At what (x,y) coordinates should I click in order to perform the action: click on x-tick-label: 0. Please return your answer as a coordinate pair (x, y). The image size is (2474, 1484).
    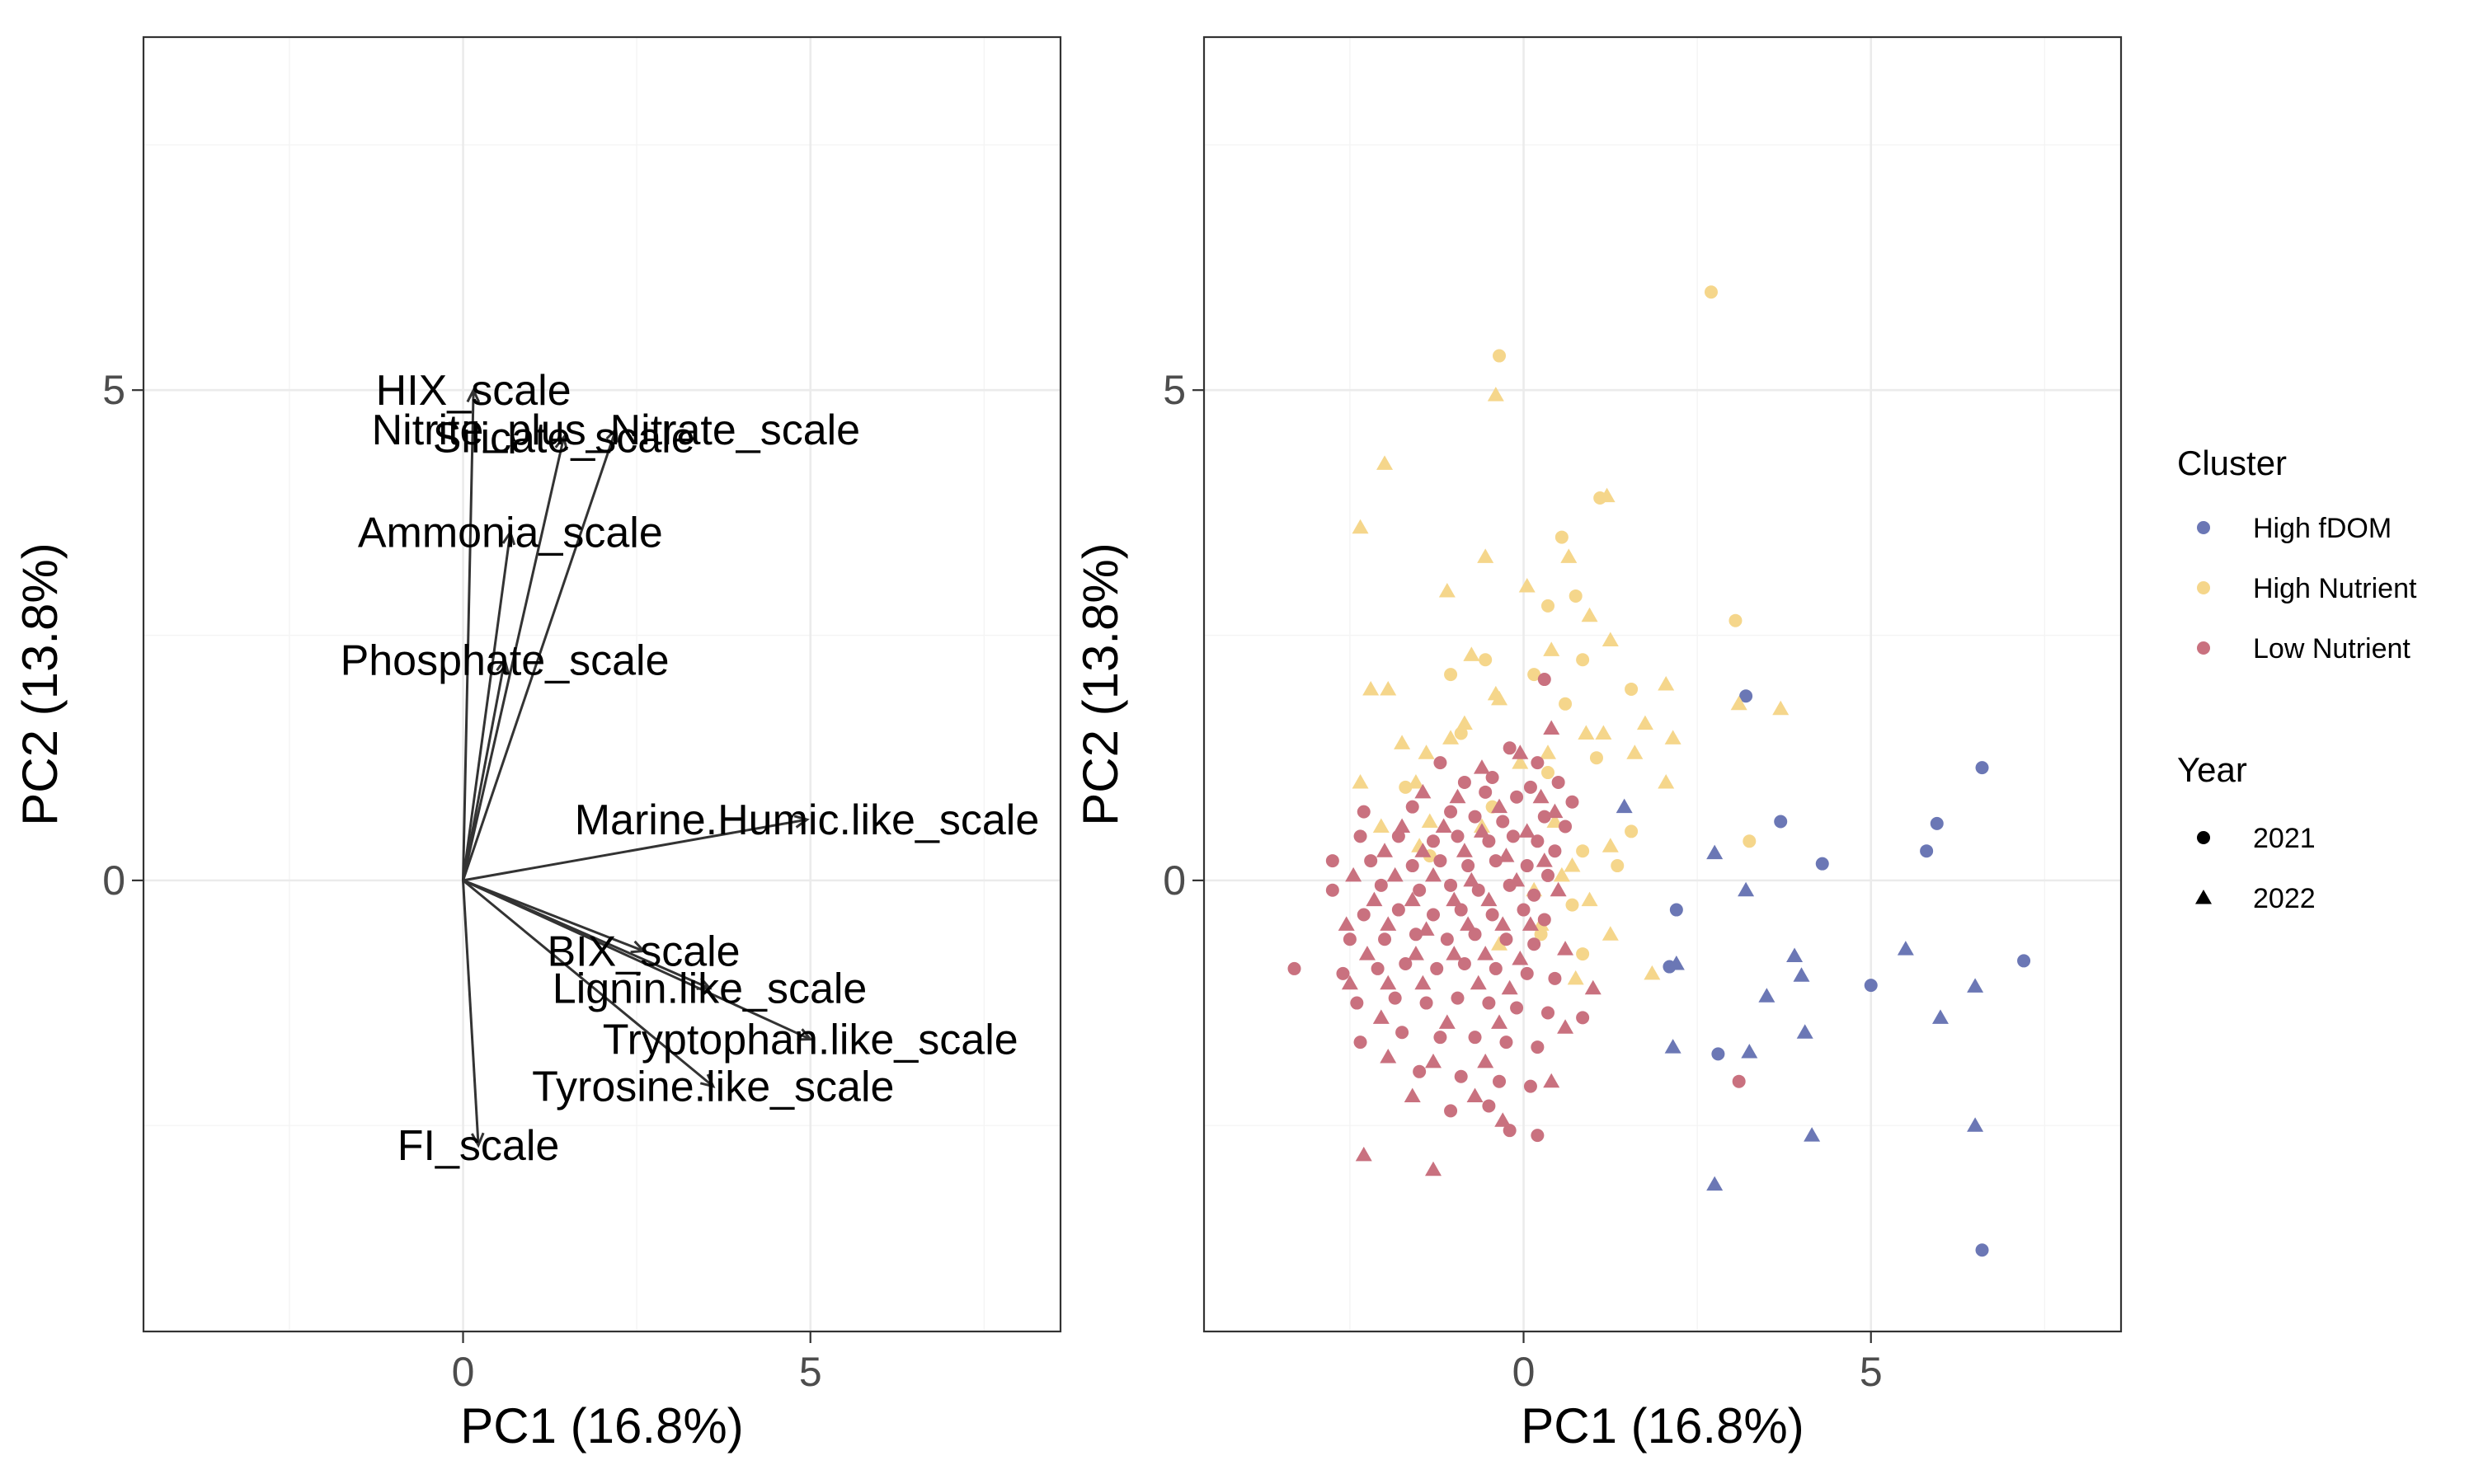
    Looking at the image, I should click on (1524, 1372).